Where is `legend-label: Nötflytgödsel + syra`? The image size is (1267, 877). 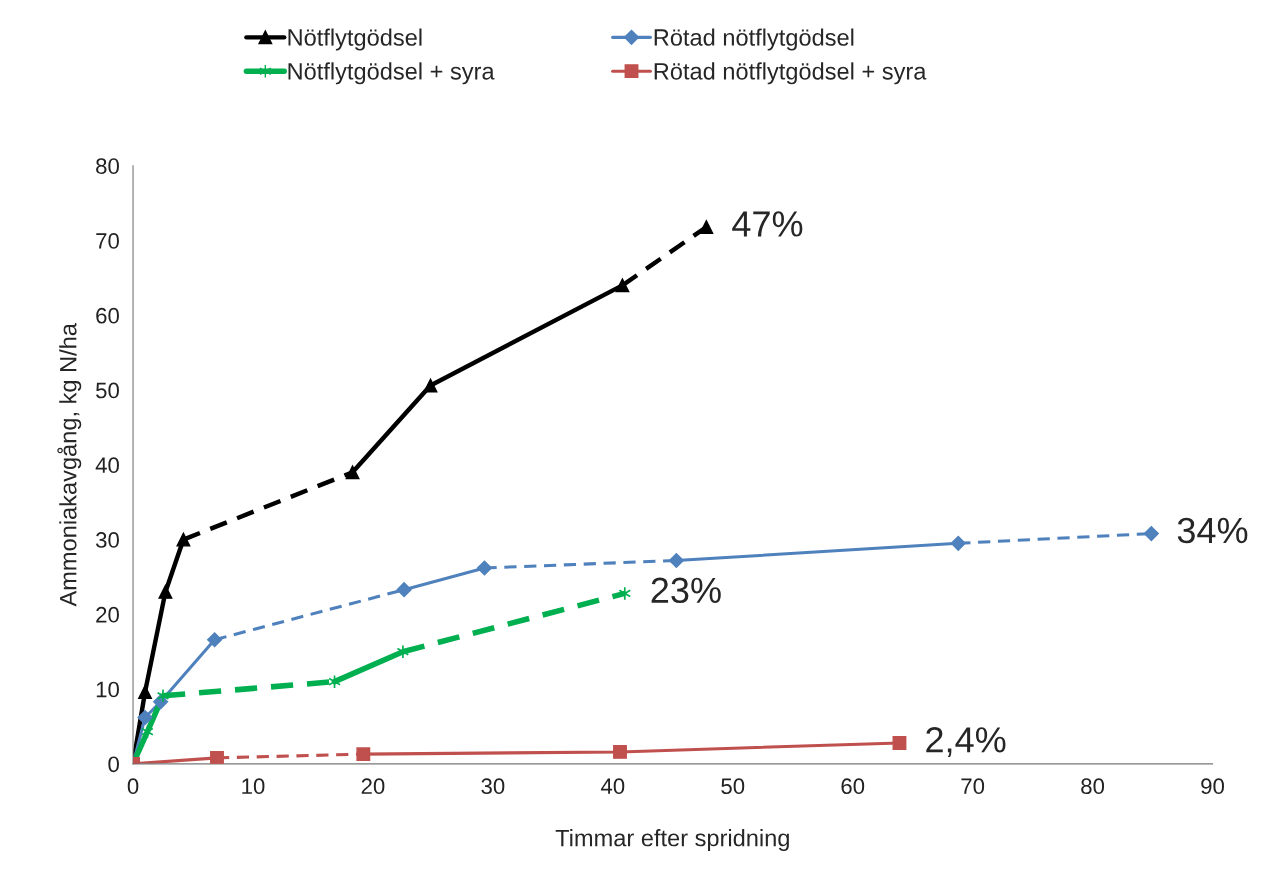 legend-label: Nötflytgödsel + syra is located at coordinates (391, 73).